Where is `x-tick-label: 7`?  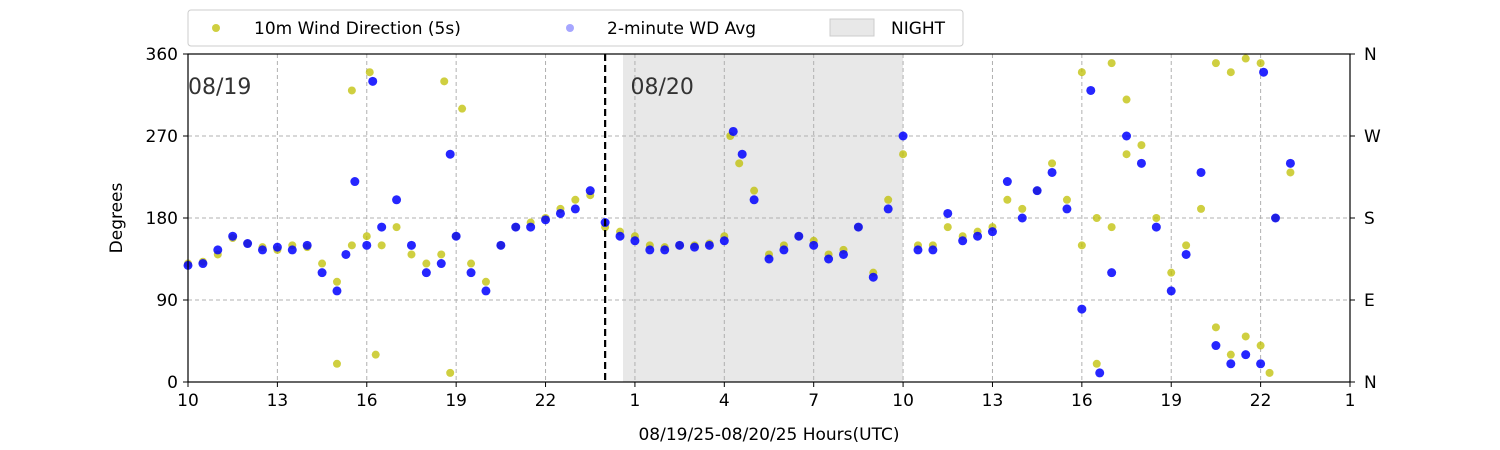 x-tick-label: 7 is located at coordinates (813, 401).